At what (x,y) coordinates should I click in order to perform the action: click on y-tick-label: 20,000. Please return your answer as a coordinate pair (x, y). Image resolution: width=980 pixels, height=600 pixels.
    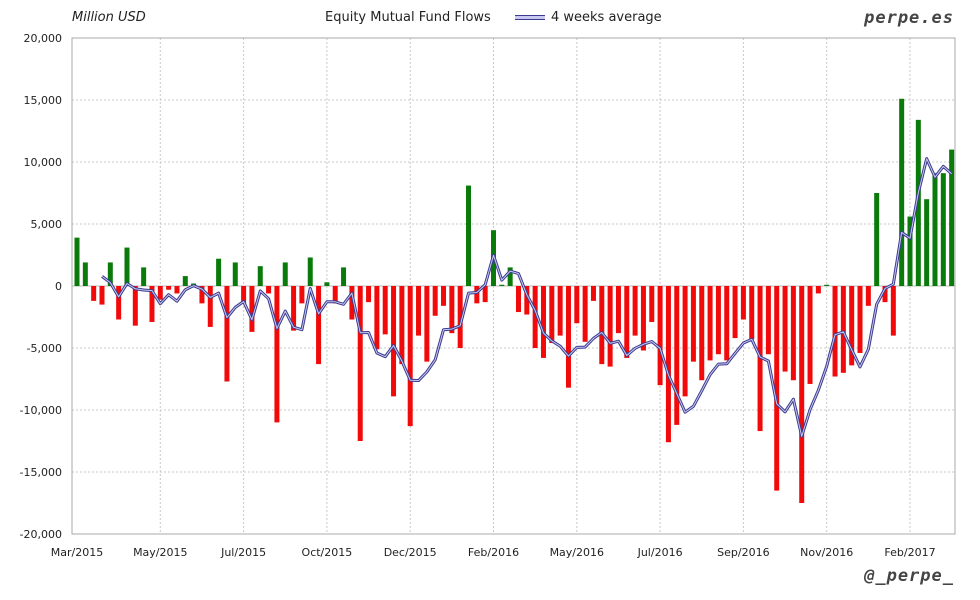
    Looking at the image, I should click on (43, 38).